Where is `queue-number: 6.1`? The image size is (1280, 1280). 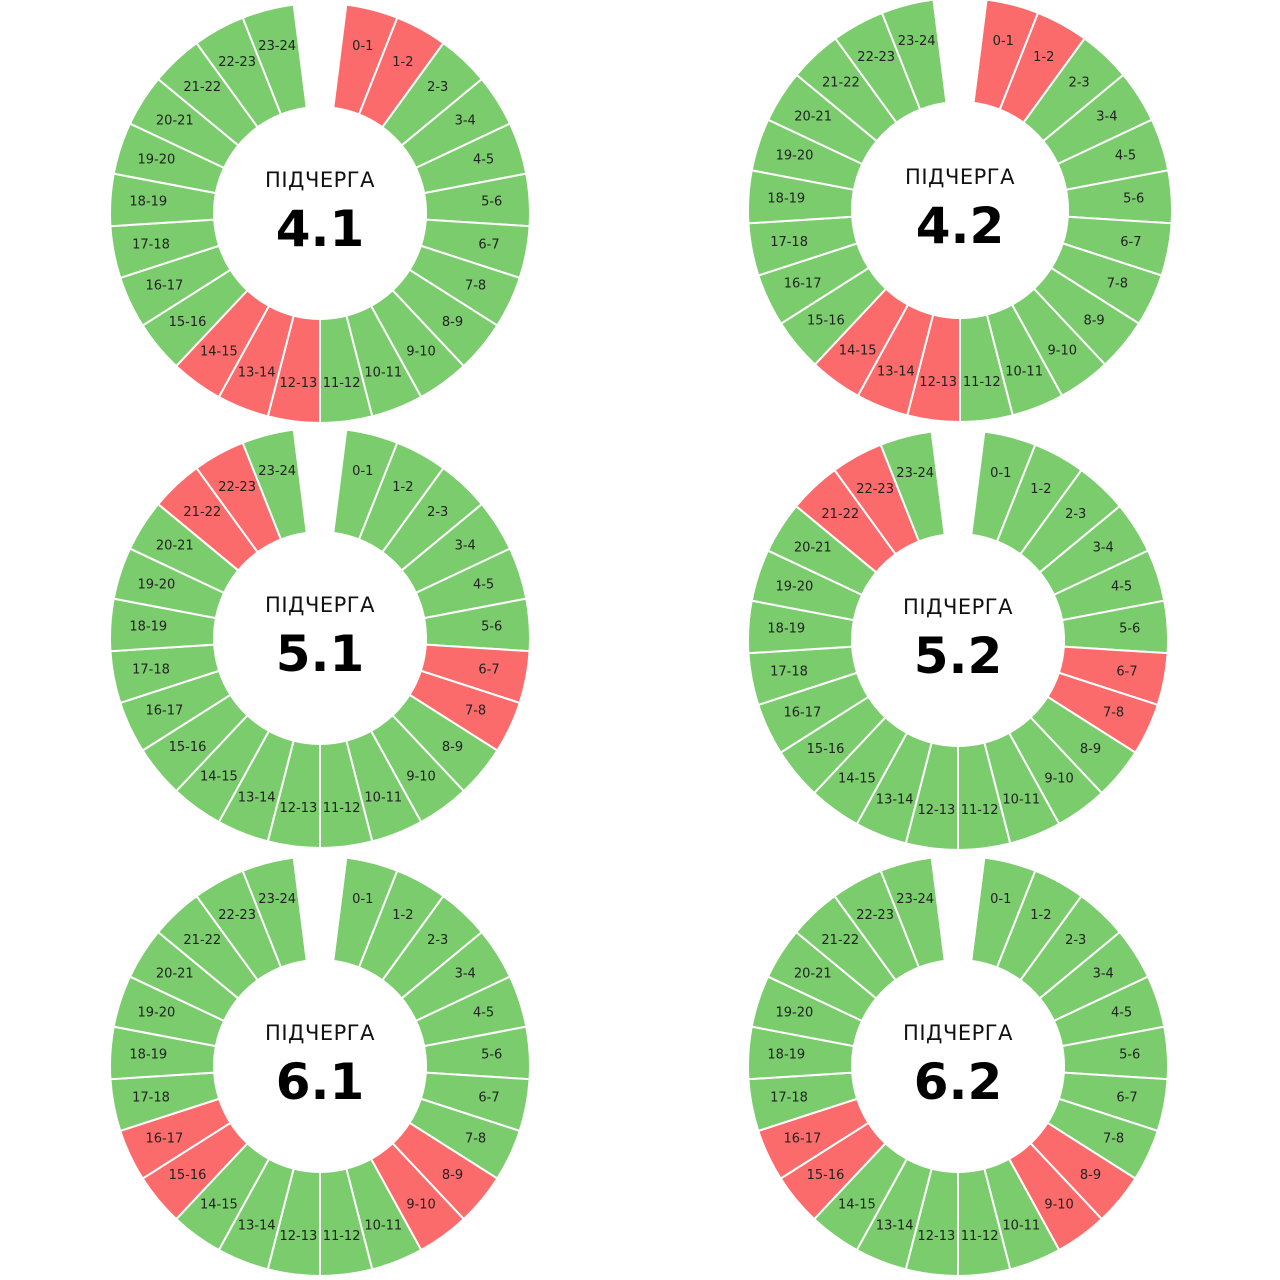 queue-number: 6.1 is located at coordinates (320, 1082).